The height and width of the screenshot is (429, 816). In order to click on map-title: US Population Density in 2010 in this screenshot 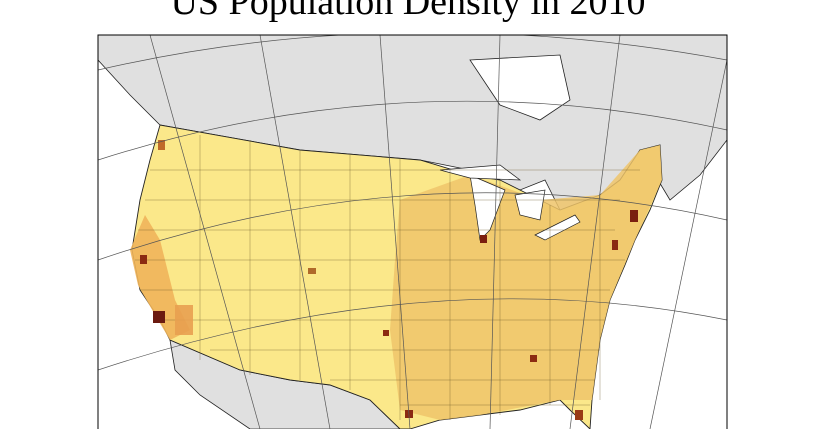, I will do `click(407, 11)`.